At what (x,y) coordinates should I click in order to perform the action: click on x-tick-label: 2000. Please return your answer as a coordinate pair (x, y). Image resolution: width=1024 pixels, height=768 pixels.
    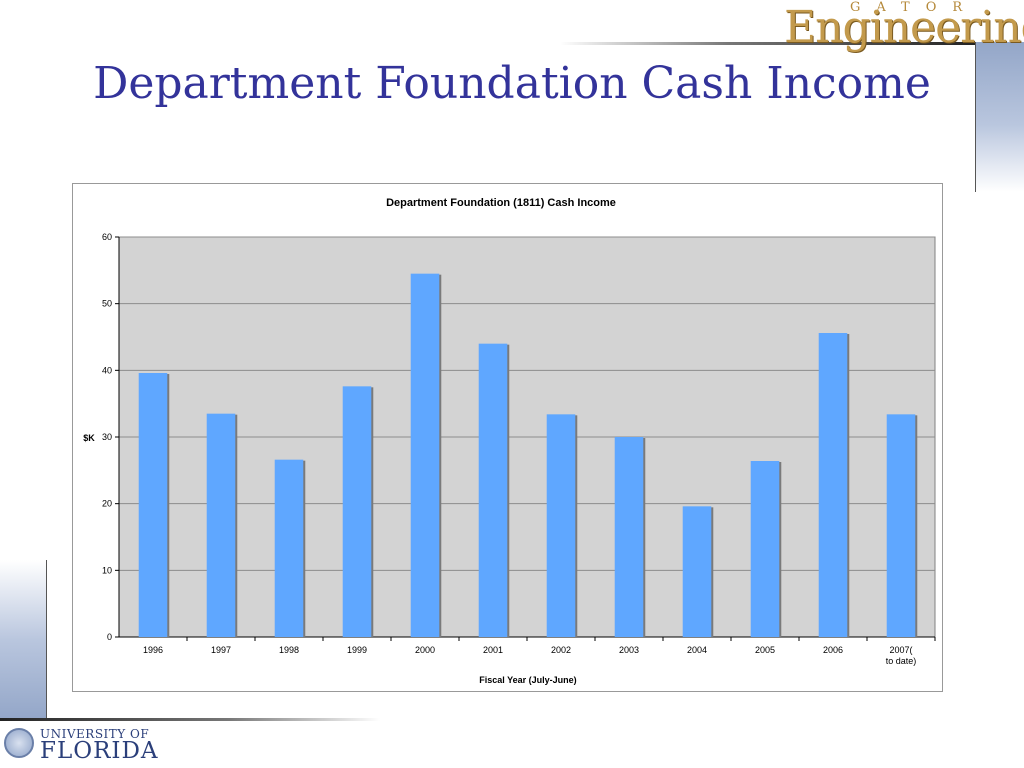
    Looking at the image, I should click on (425, 650).